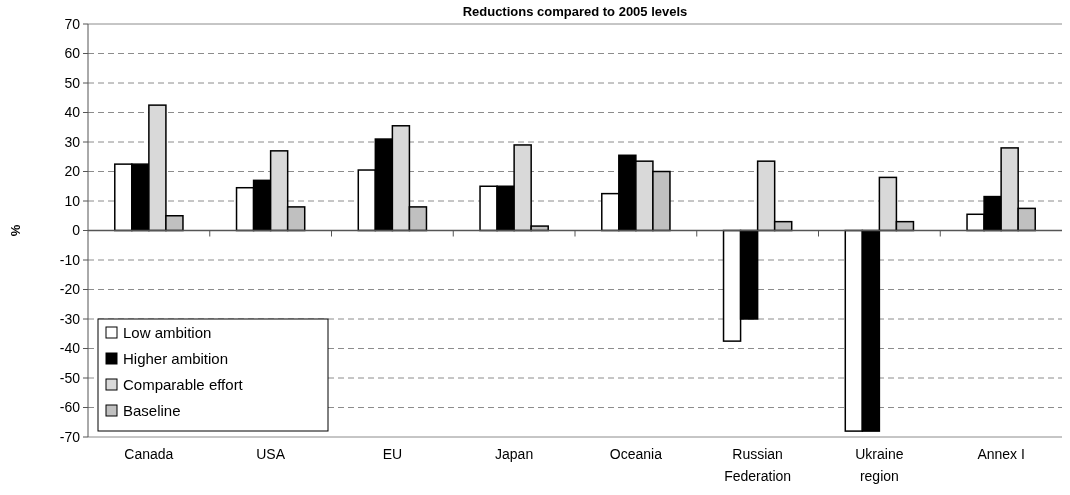 The width and height of the screenshot is (1070, 495). What do you see at coordinates (70, 436) in the screenshot?
I see `y-tick-label: -70` at bounding box center [70, 436].